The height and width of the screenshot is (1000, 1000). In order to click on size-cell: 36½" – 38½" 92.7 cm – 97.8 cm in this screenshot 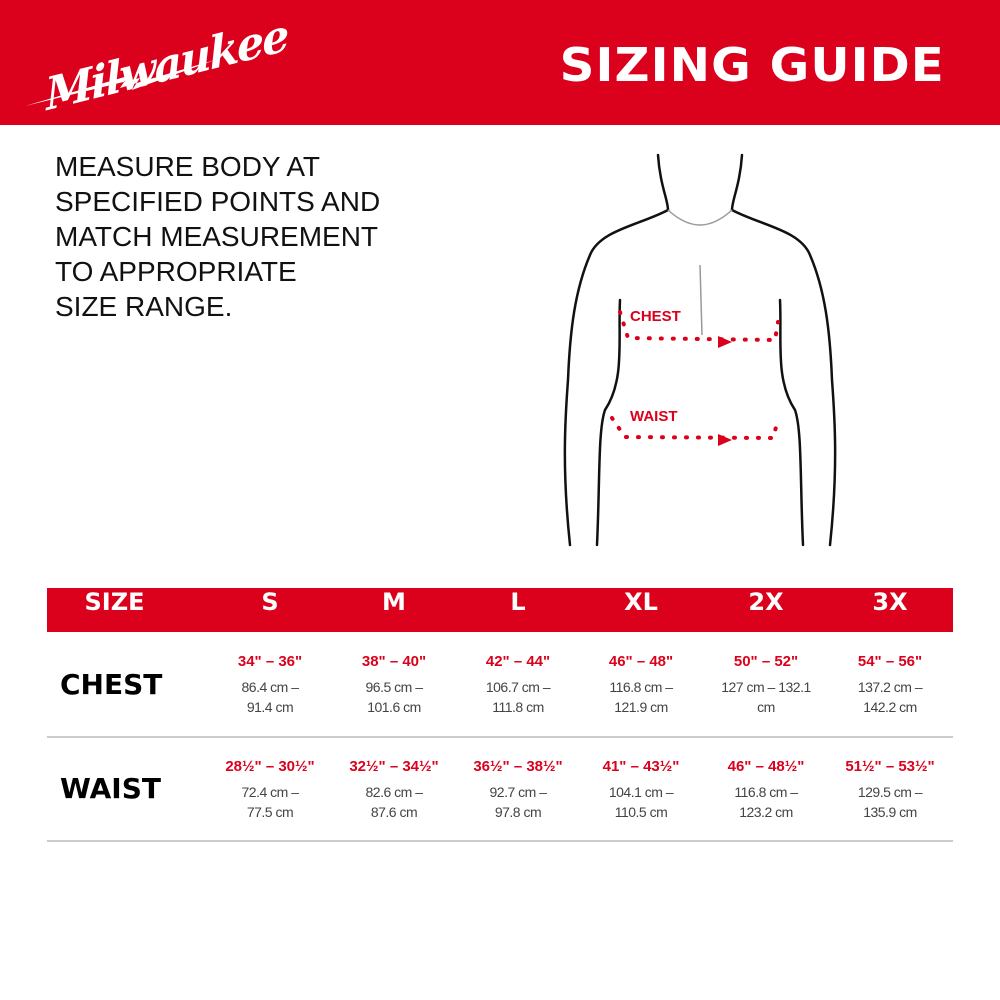, I will do `click(518, 790)`.